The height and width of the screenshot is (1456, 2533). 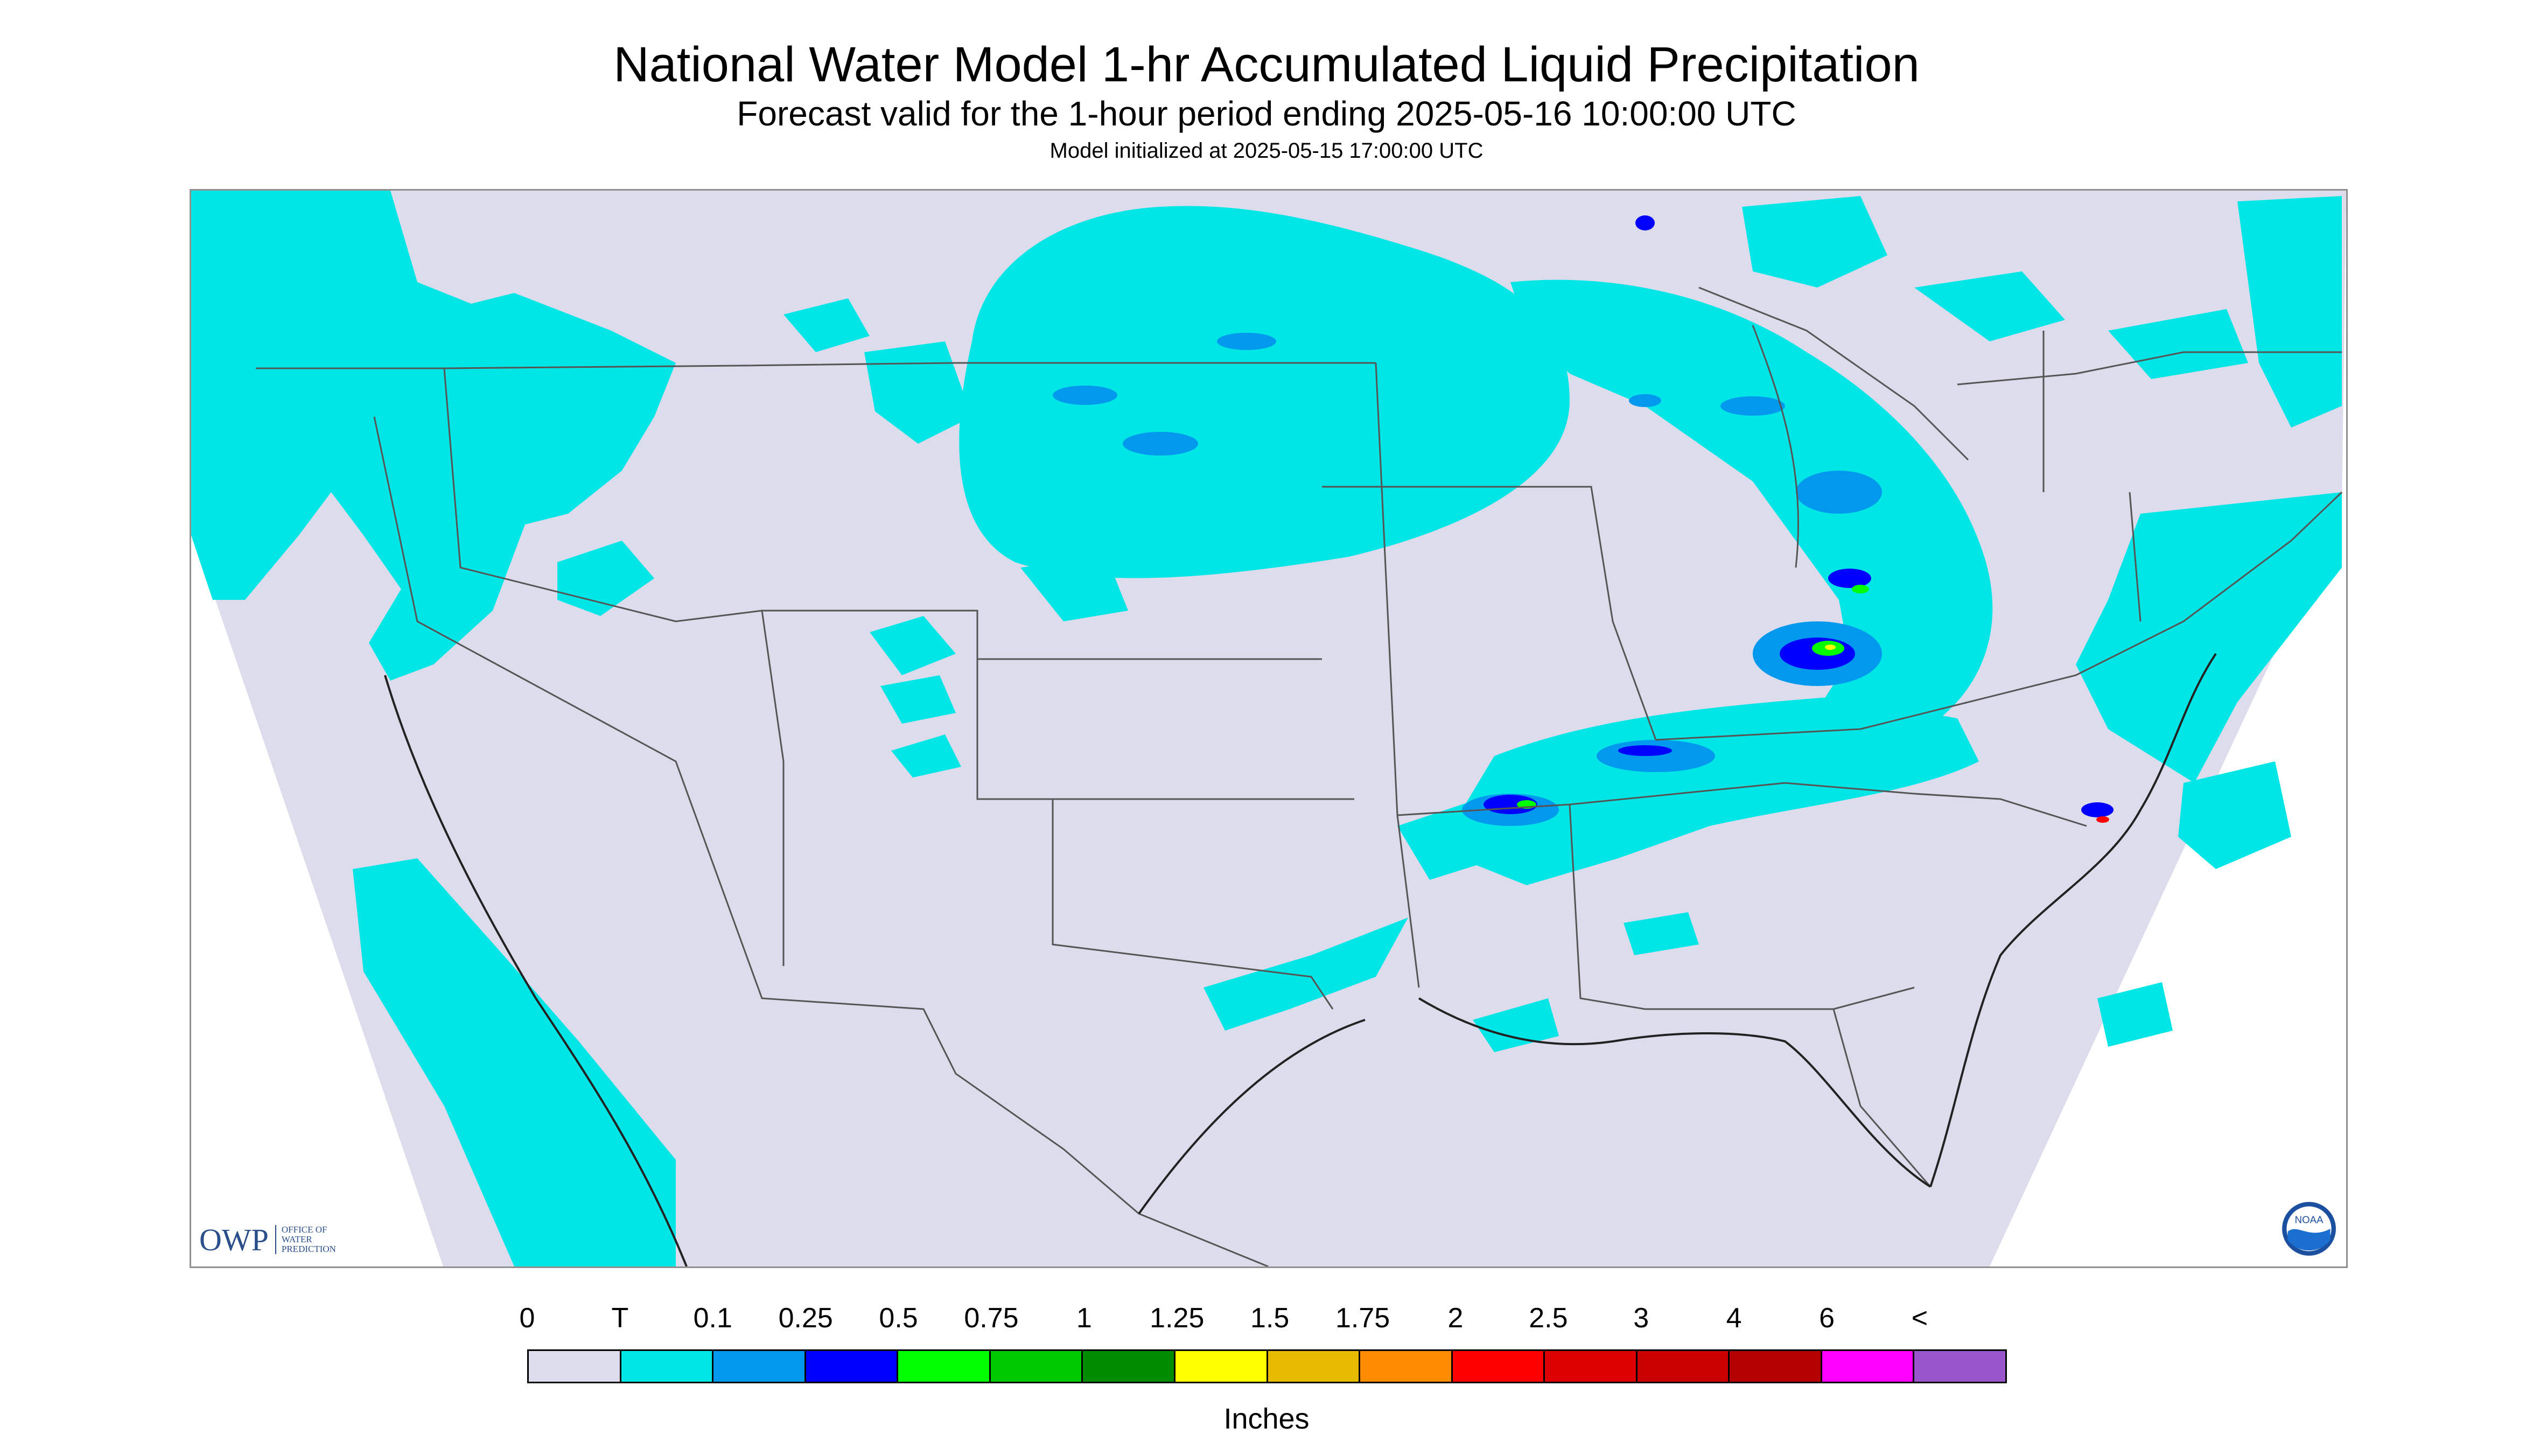 What do you see at coordinates (713, 1318) in the screenshot?
I see `legend-tick-label: 0.1` at bounding box center [713, 1318].